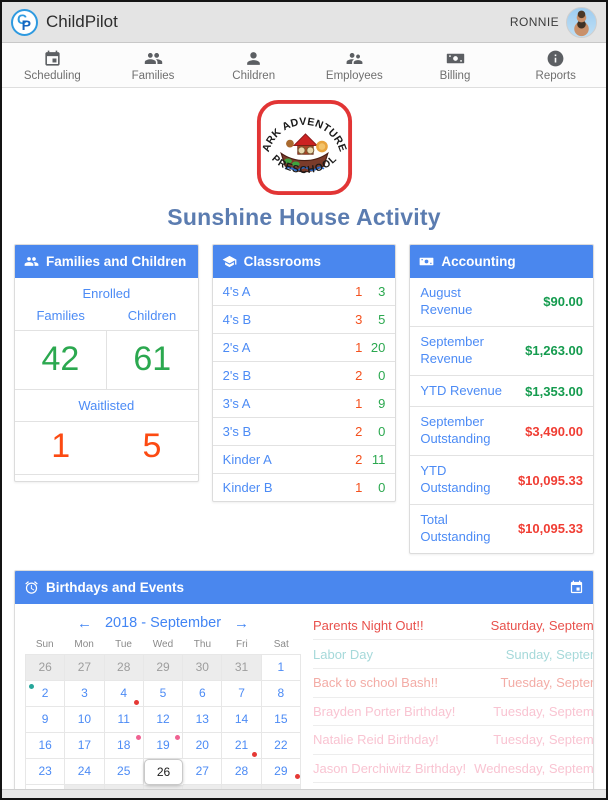  I want to click on event-name: Back to school Bash!!, so click(376, 683).